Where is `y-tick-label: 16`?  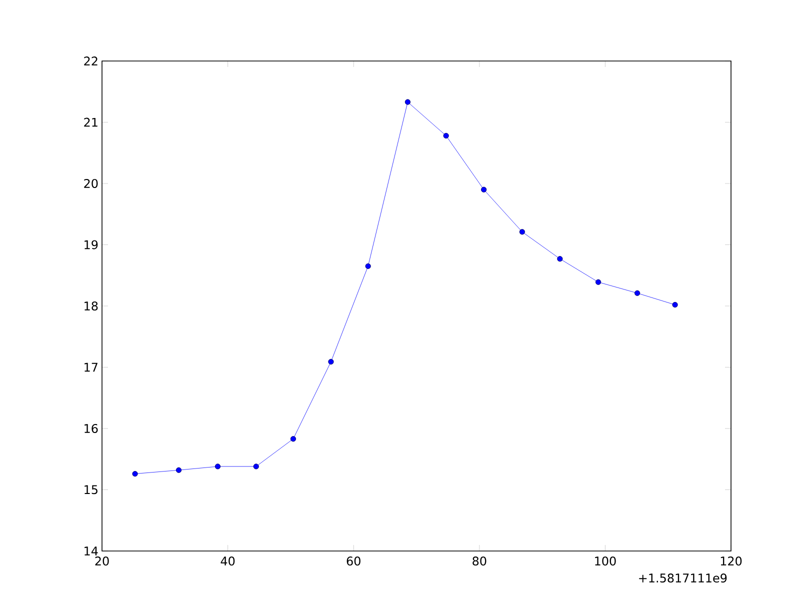
y-tick-label: 16 is located at coordinates (91, 429).